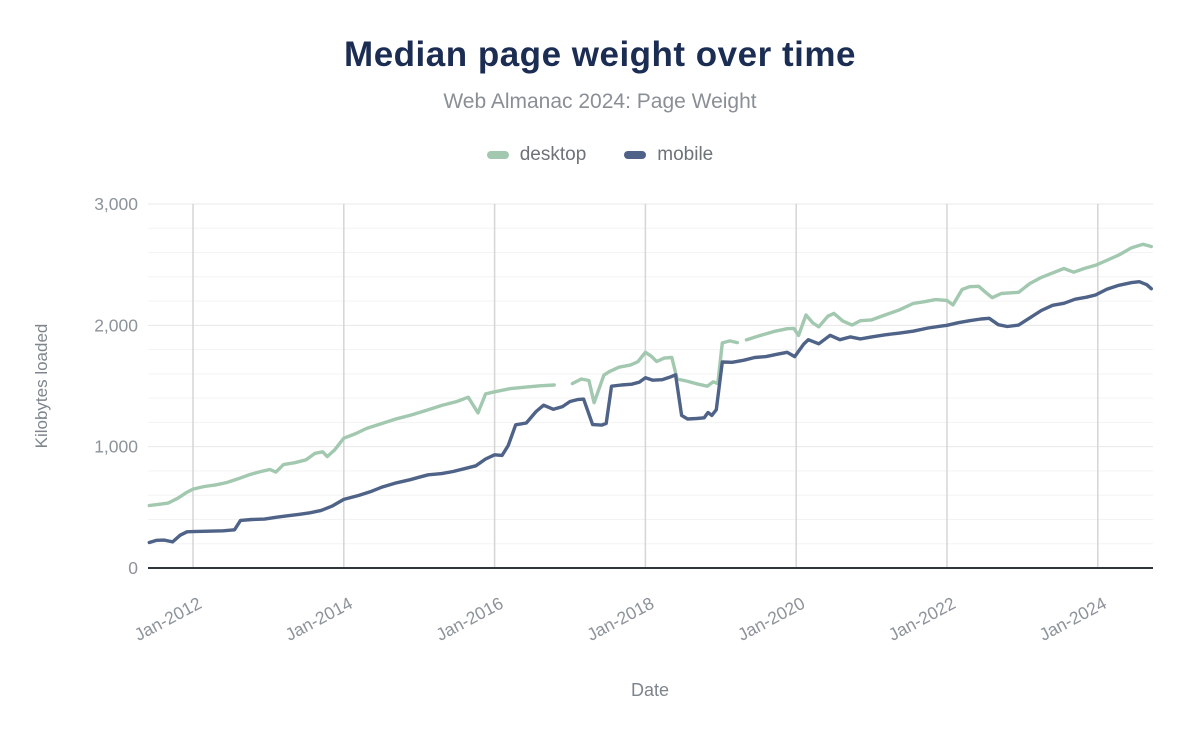  What do you see at coordinates (650, 690) in the screenshot?
I see `x-axis-title: Date` at bounding box center [650, 690].